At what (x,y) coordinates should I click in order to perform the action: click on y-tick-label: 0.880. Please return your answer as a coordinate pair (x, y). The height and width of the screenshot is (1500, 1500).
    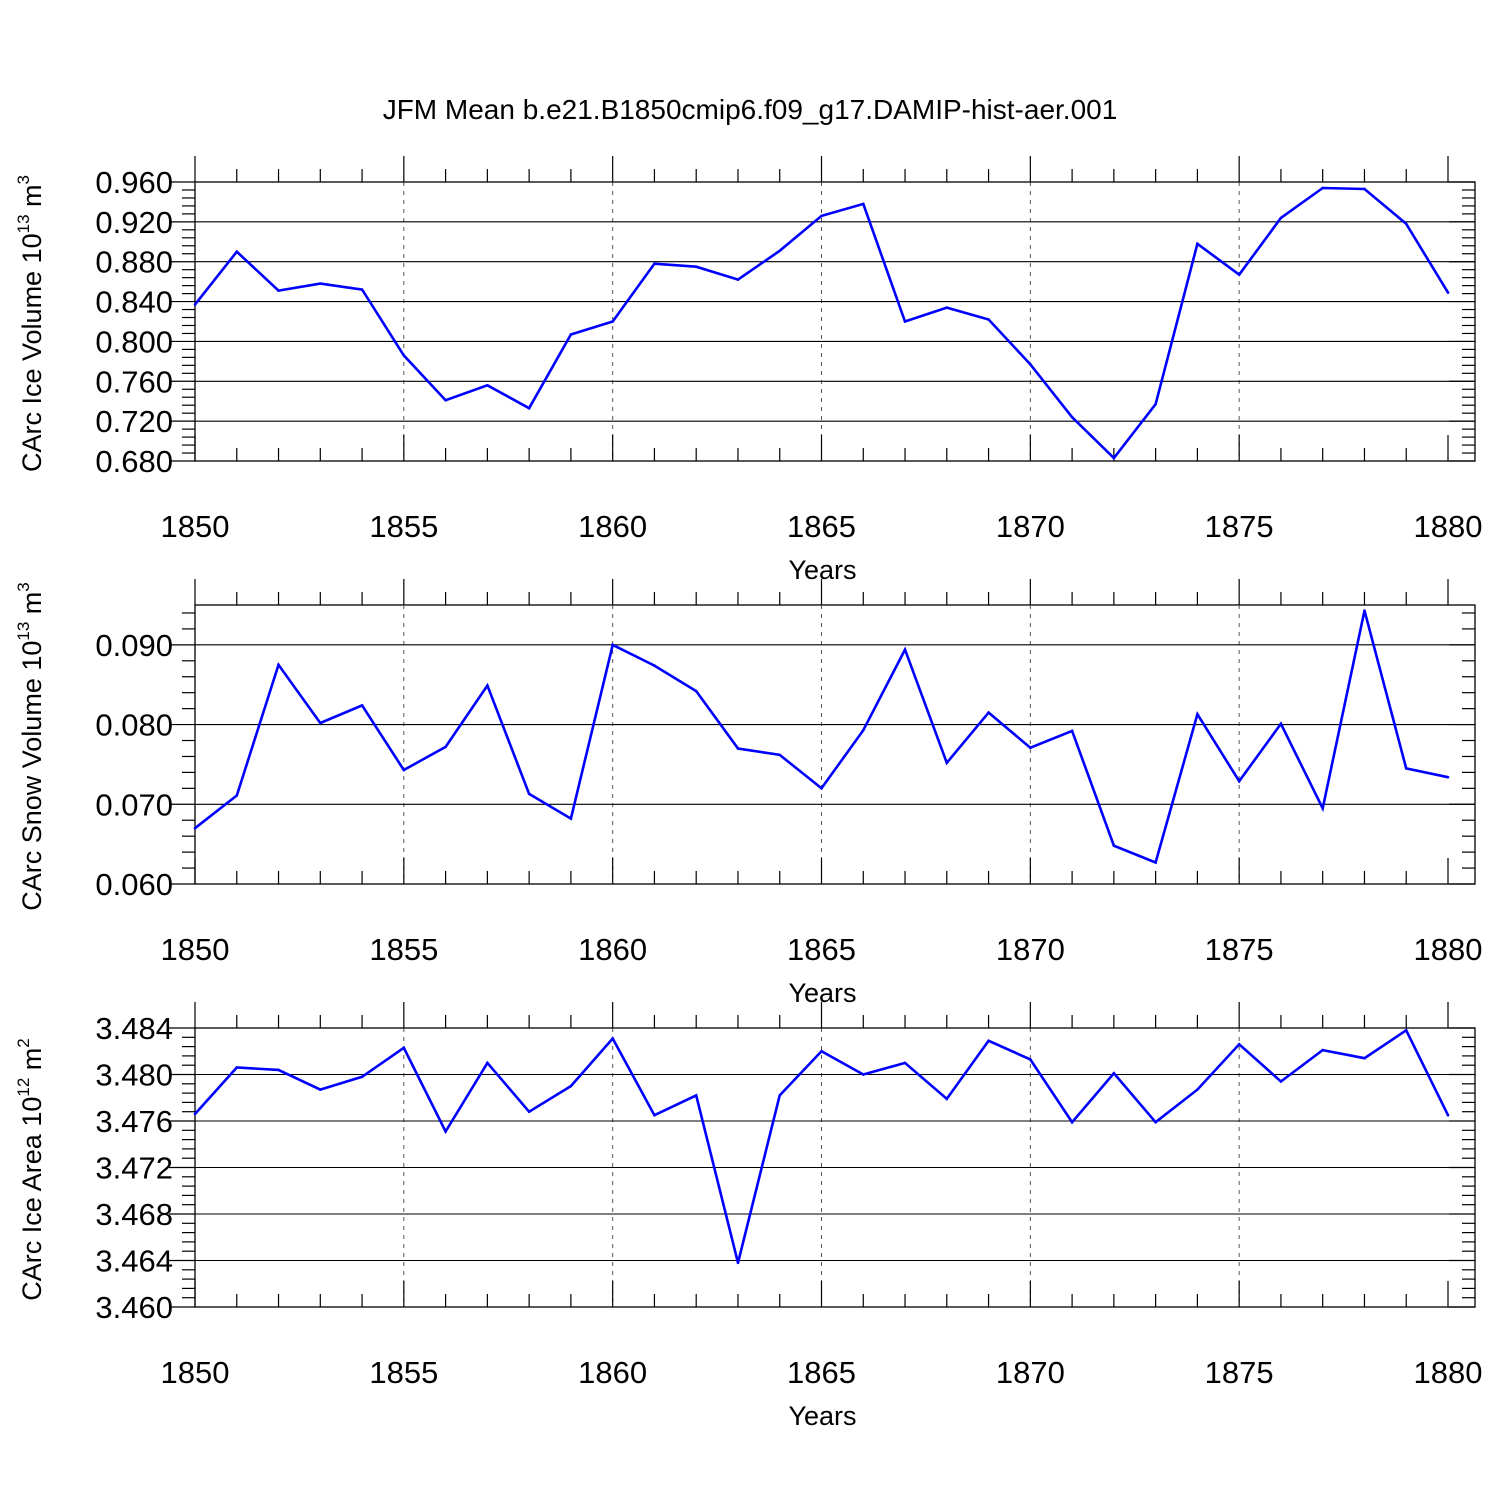
    Looking at the image, I should click on (134, 262).